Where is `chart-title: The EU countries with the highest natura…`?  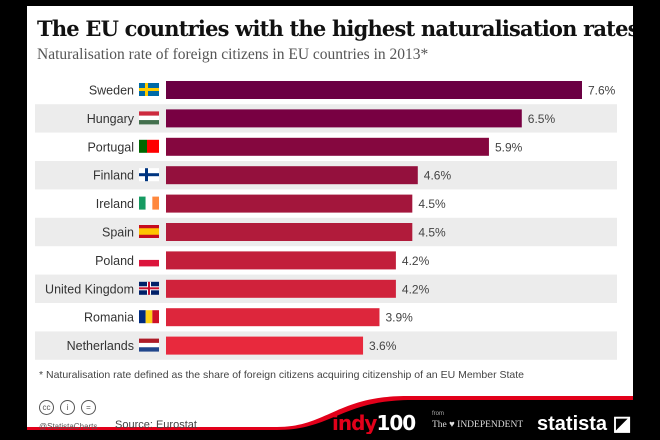 chart-title: The EU countries with the highest natura… is located at coordinates (335, 28).